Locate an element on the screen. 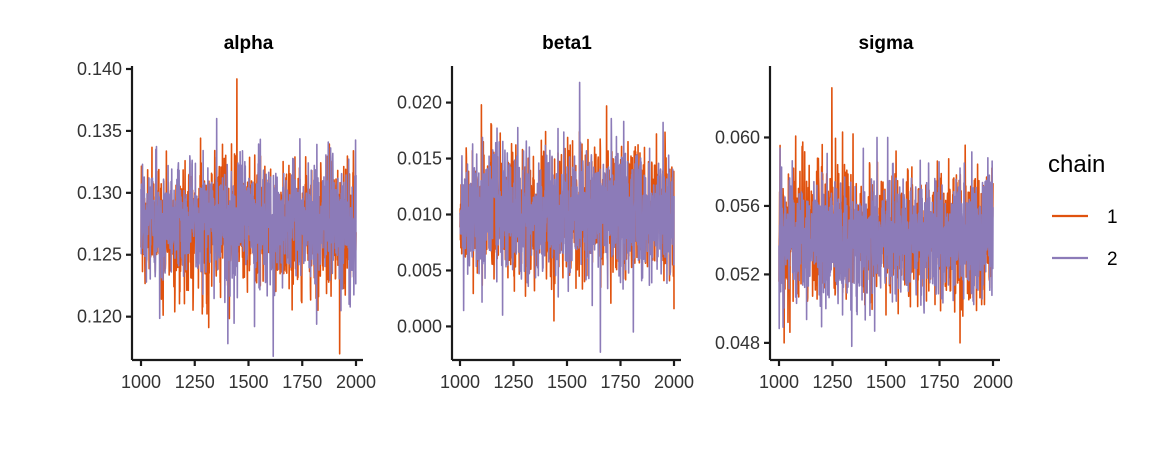  y-tick-label: 0.130 is located at coordinates (99, 193).